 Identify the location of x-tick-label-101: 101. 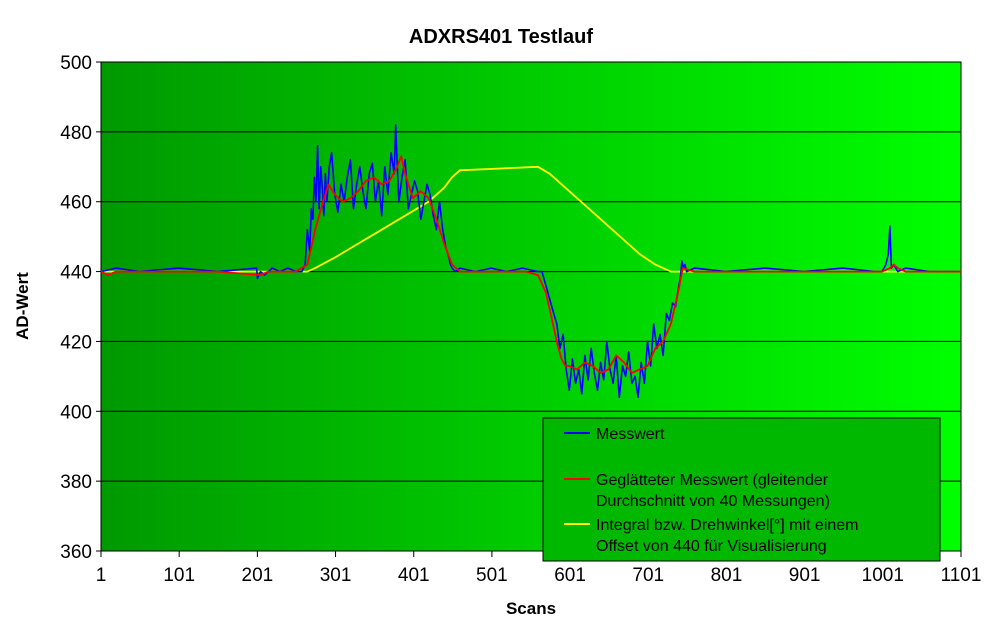
(179, 575).